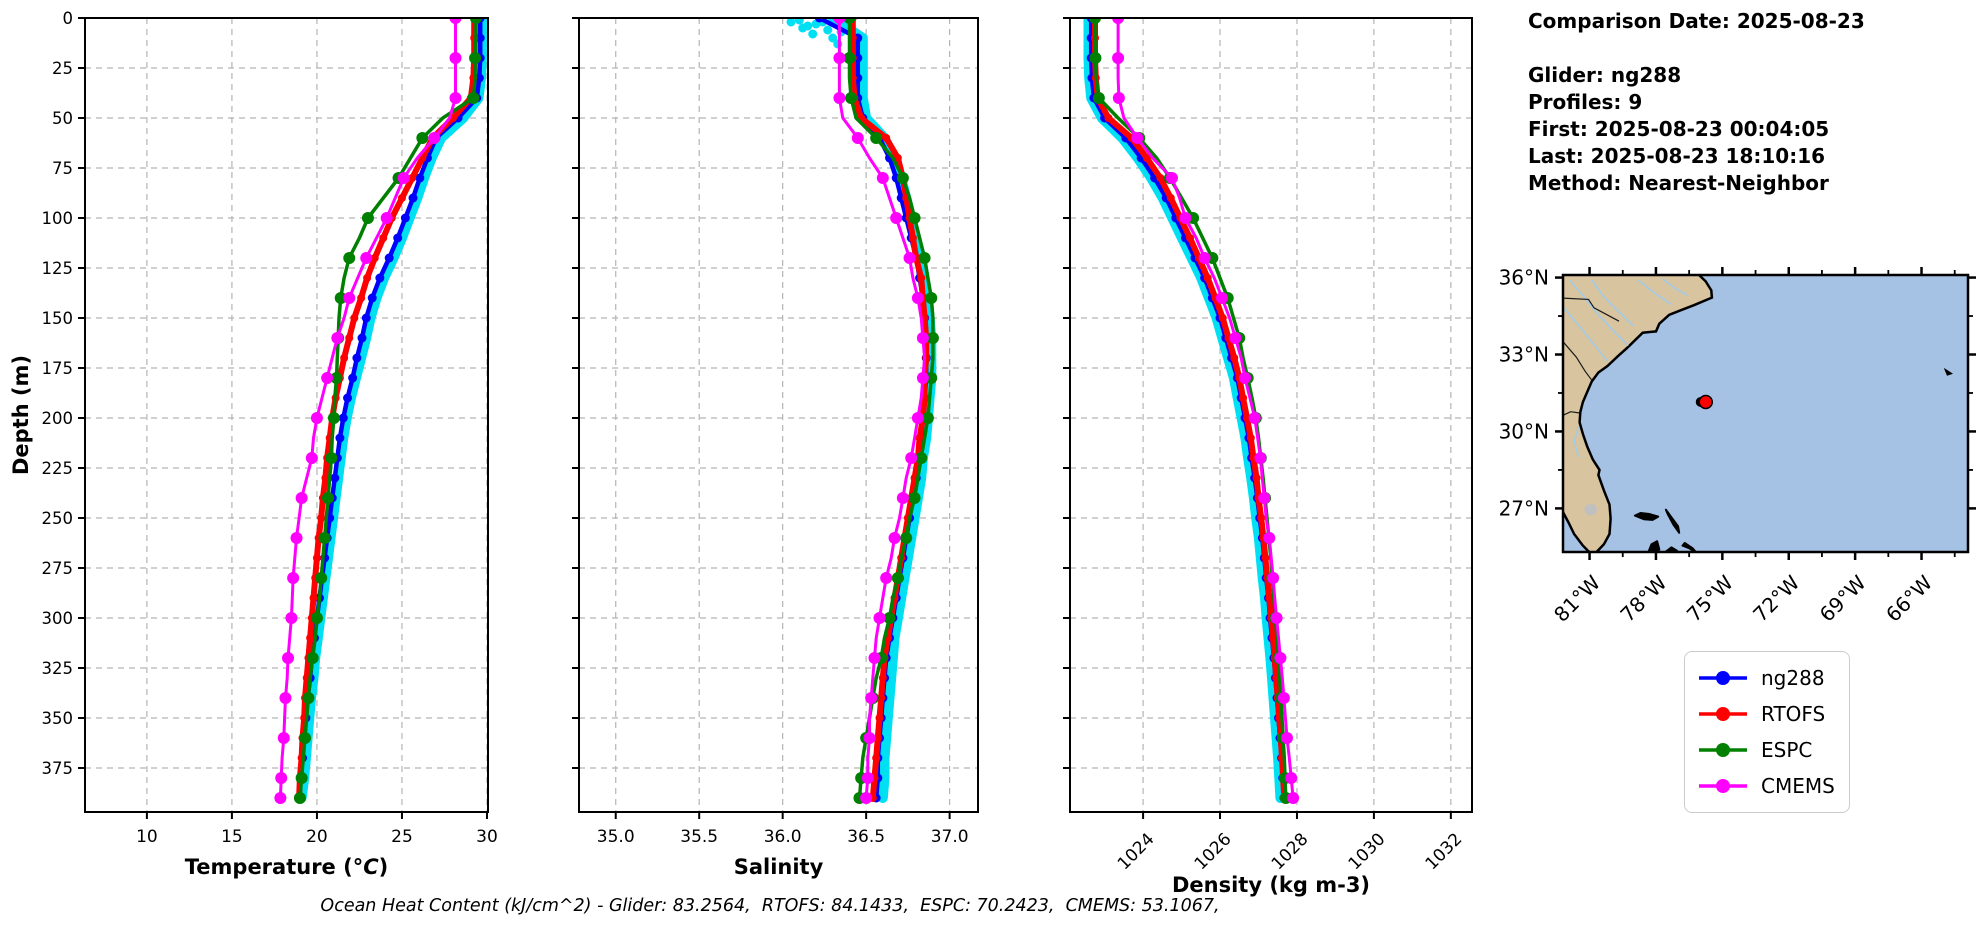  I want to click on svg-text: 30°N, so click(1524, 431).